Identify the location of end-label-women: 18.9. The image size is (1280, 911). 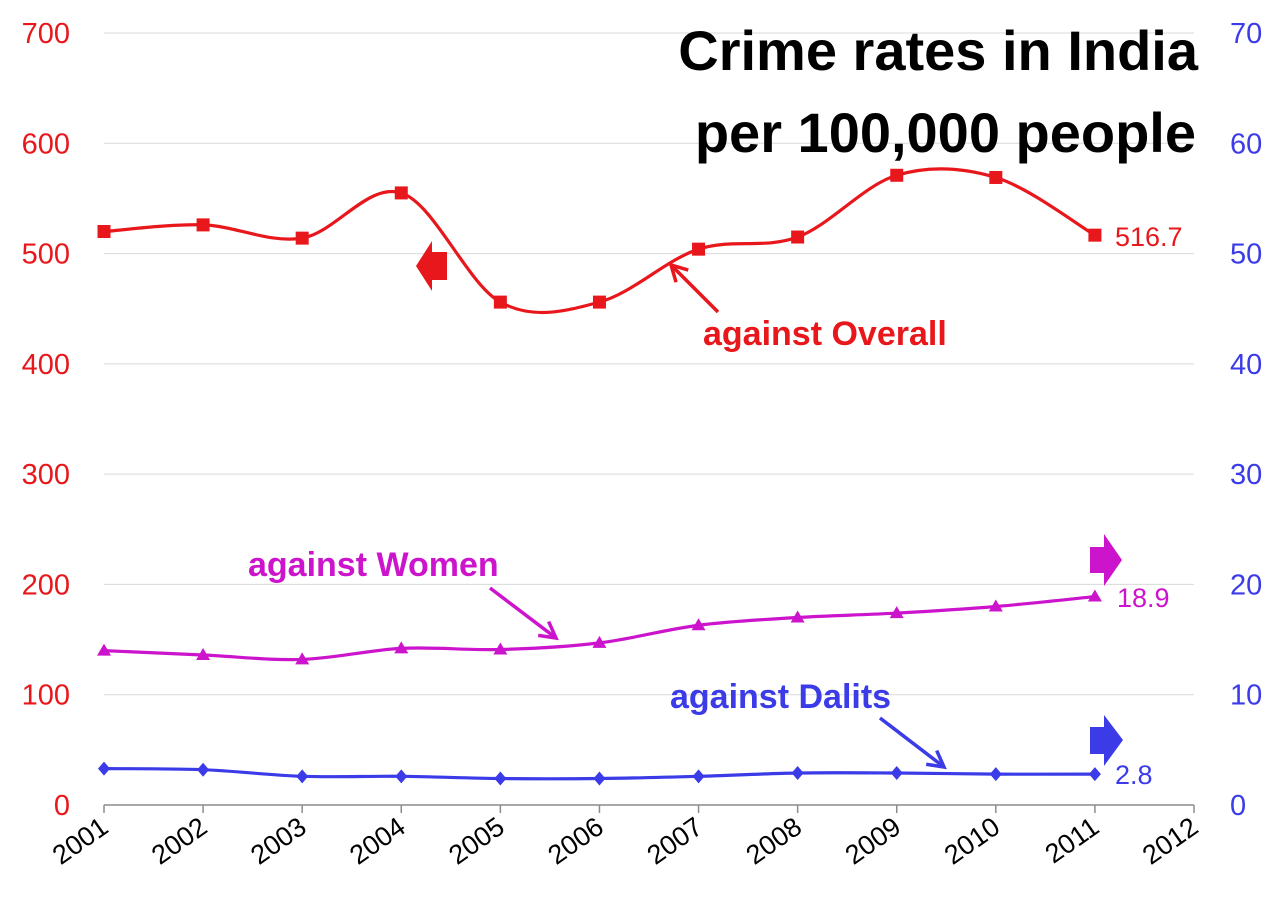
(1143, 598).